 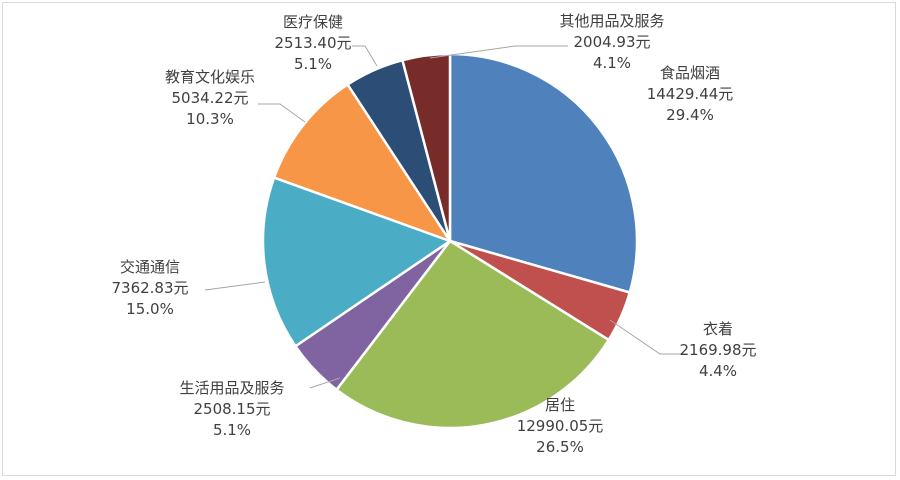 What do you see at coordinates (150, 267) in the screenshot?
I see `slice-name-4: 交通通信` at bounding box center [150, 267].